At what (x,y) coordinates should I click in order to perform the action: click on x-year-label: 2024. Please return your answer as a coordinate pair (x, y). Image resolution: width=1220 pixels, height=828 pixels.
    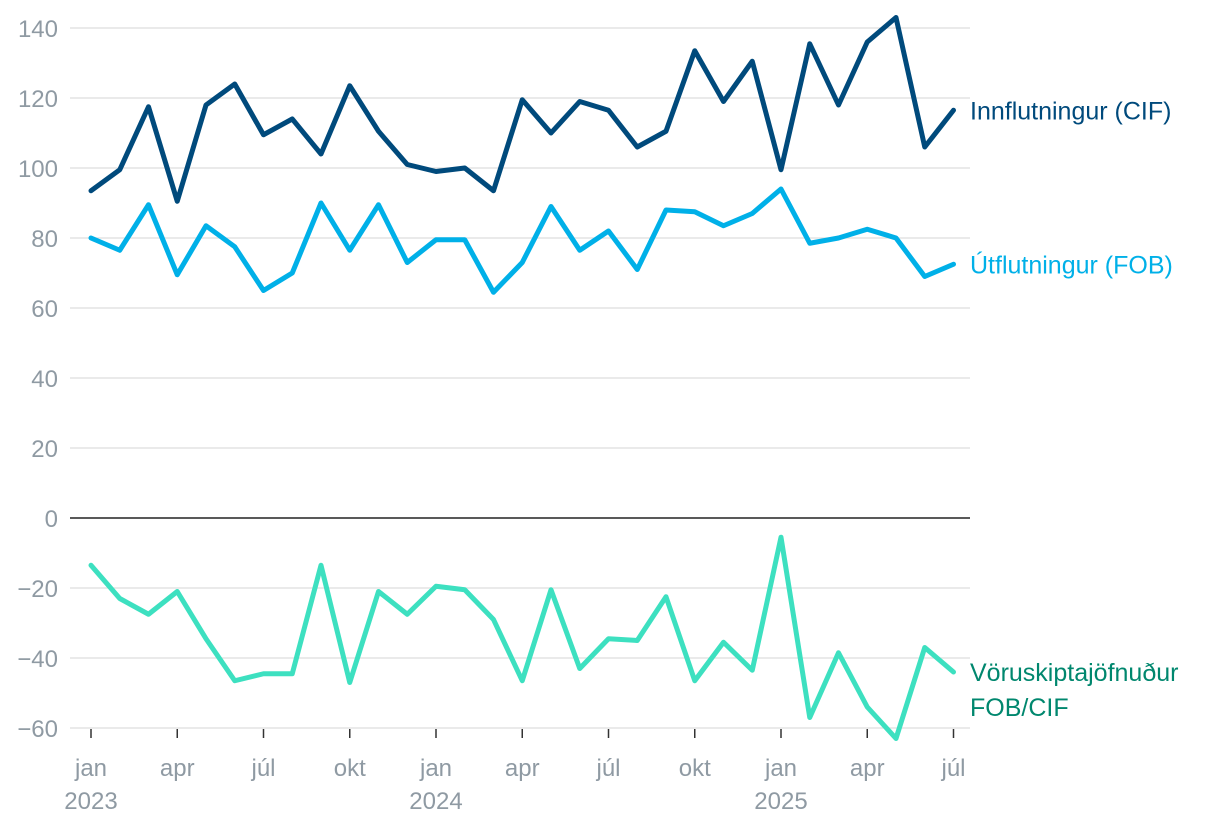
    Looking at the image, I should click on (435, 801).